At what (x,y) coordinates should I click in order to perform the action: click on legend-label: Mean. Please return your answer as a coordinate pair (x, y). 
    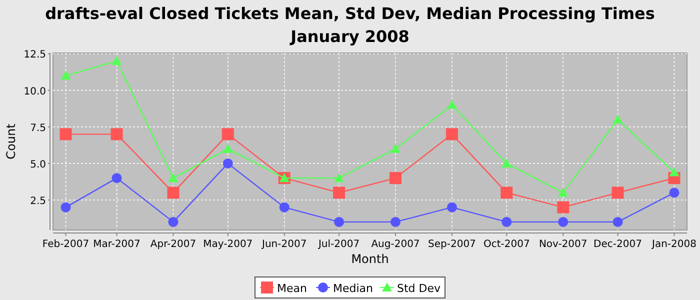
    Looking at the image, I should click on (292, 288).